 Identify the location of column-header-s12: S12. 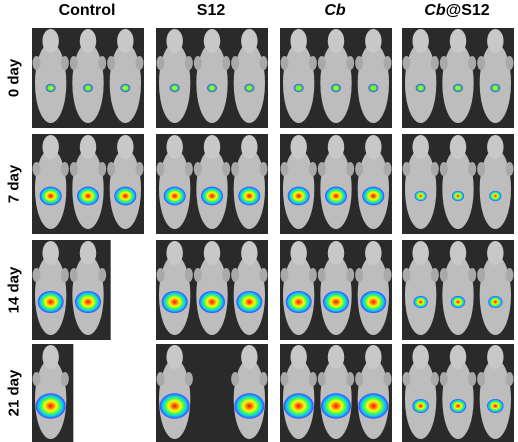
(211, 10).